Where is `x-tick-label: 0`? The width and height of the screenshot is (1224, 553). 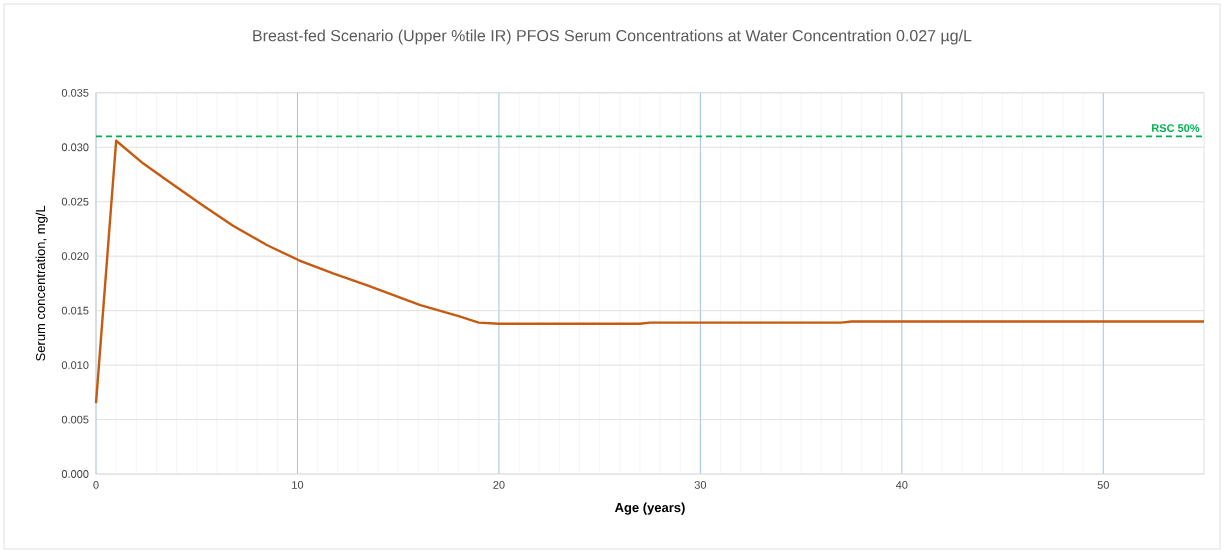
x-tick-label: 0 is located at coordinates (96, 485).